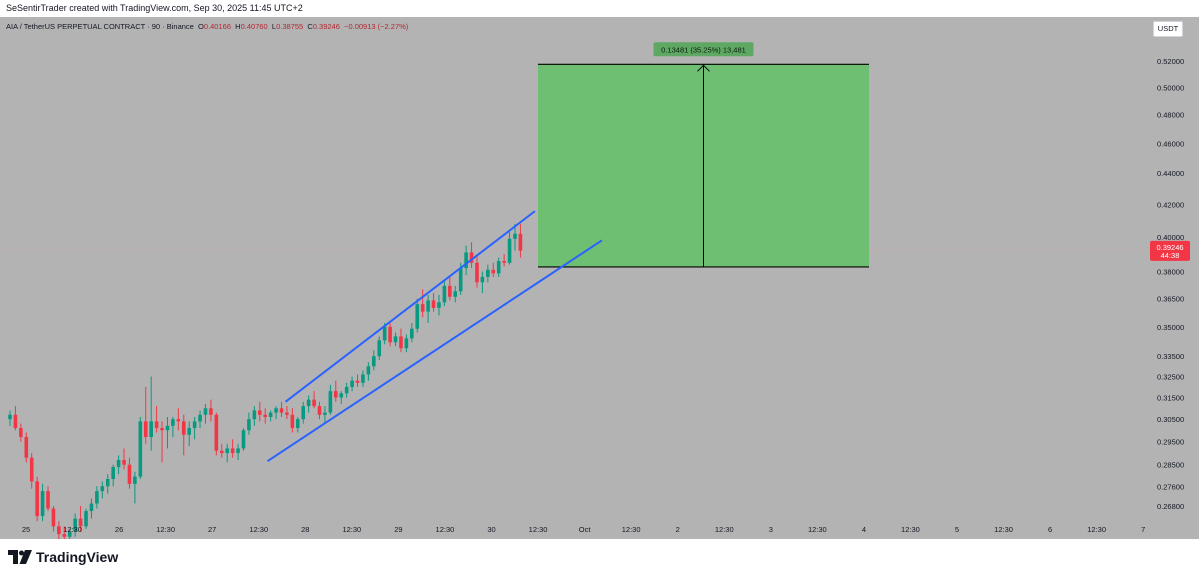 The image size is (1199, 577). What do you see at coordinates (398, 529) in the screenshot?
I see `time-tick: 29` at bounding box center [398, 529].